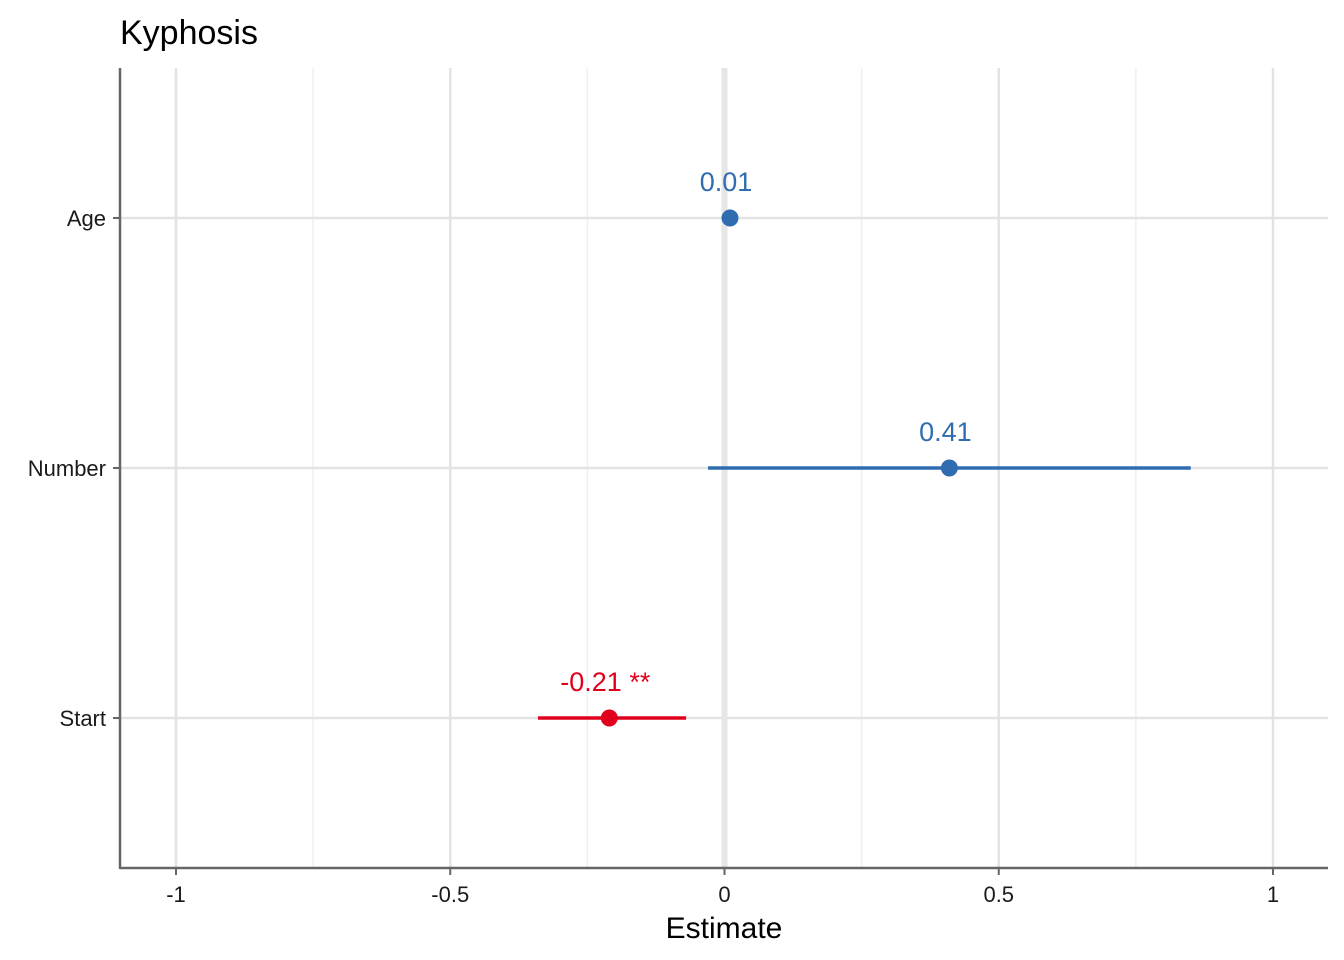 The width and height of the screenshot is (1344, 960). What do you see at coordinates (726, 182) in the screenshot?
I see `estimate-label-age: 0.01` at bounding box center [726, 182].